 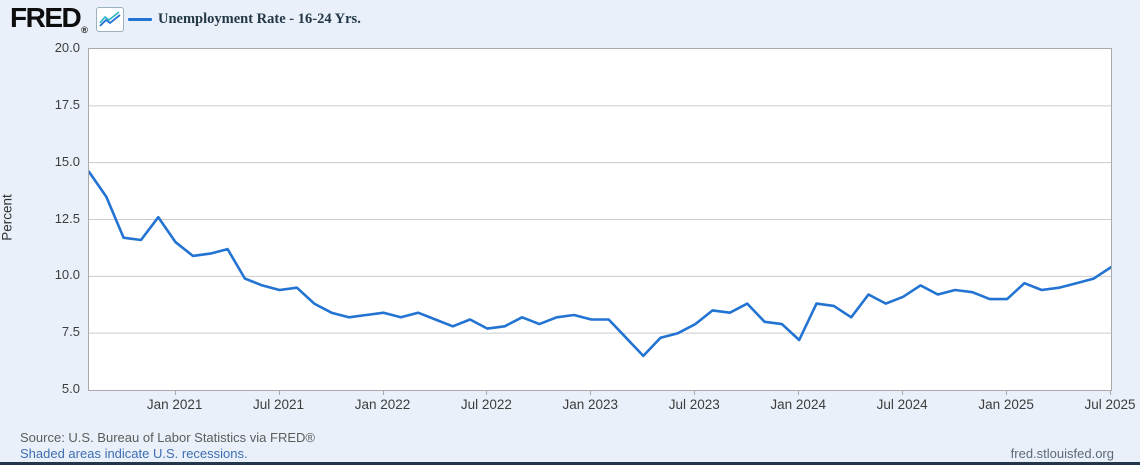 I want to click on x-tick-label: Jan 2025, so click(x=1006, y=404).